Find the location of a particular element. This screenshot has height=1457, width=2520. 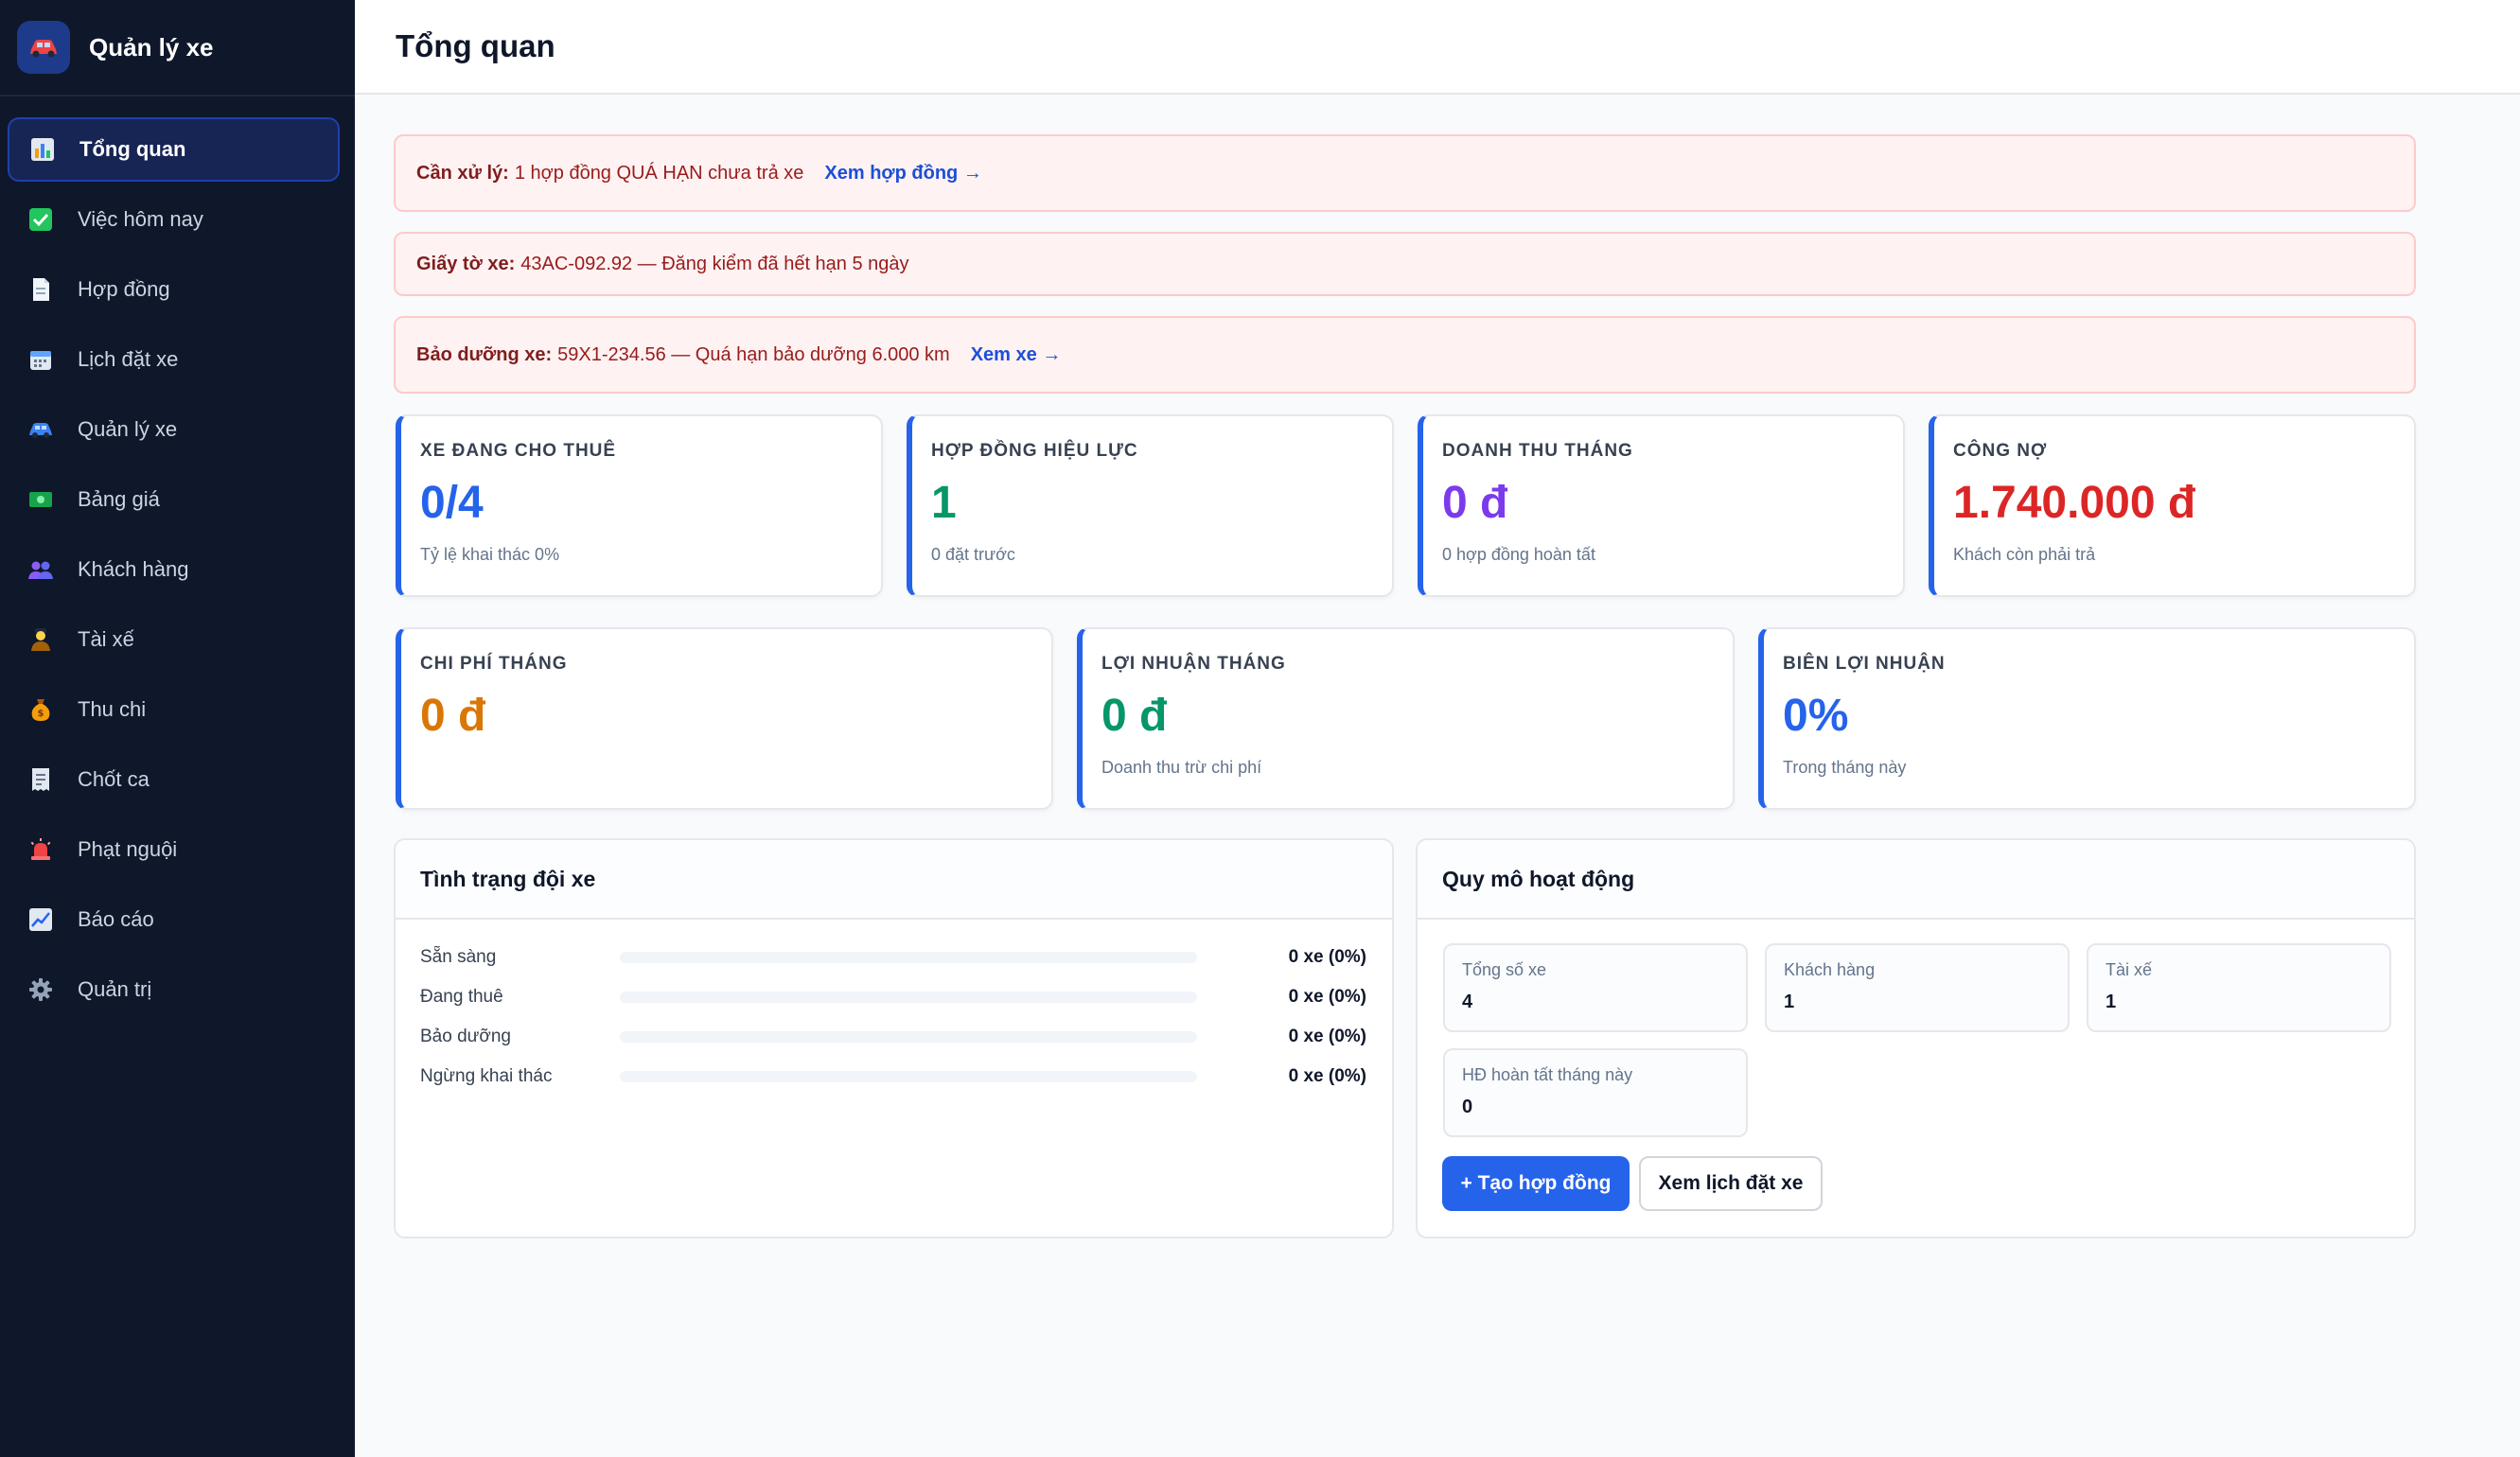

stat-label: CÔNG NỢ is located at coordinates (2000, 451).